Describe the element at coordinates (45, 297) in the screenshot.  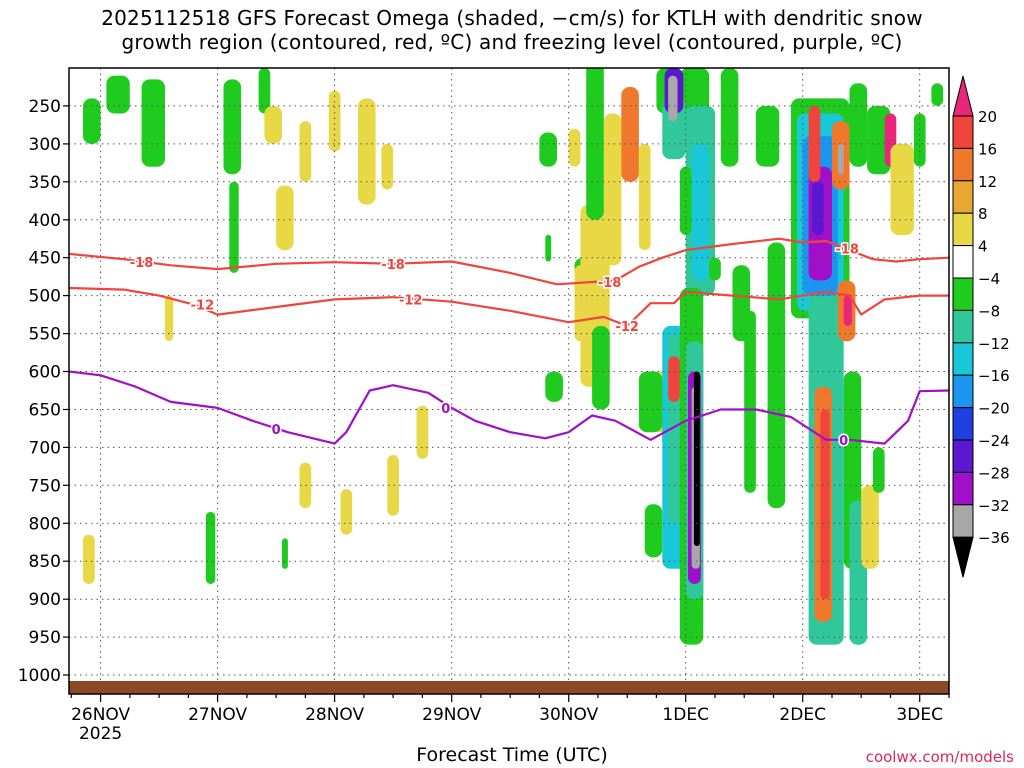
I see `y-tick-label: 500` at that location.